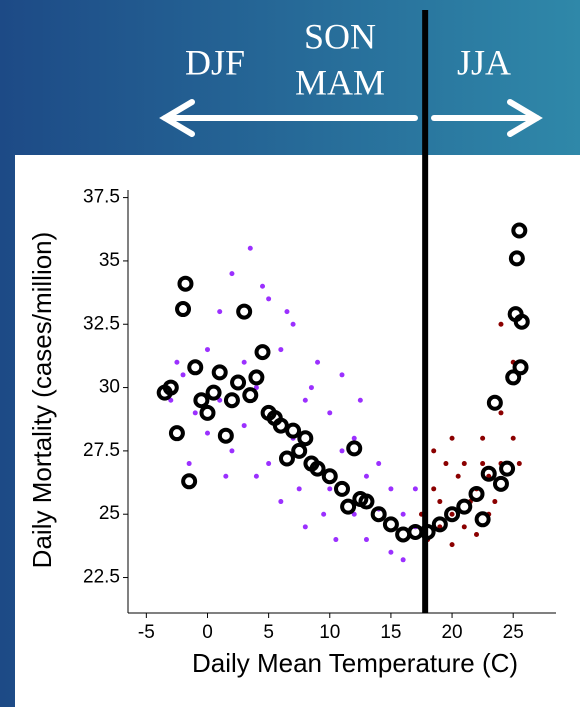 This screenshot has height=707, width=580. What do you see at coordinates (101, 197) in the screenshot?
I see `y-tick-label: 37.5` at bounding box center [101, 197].